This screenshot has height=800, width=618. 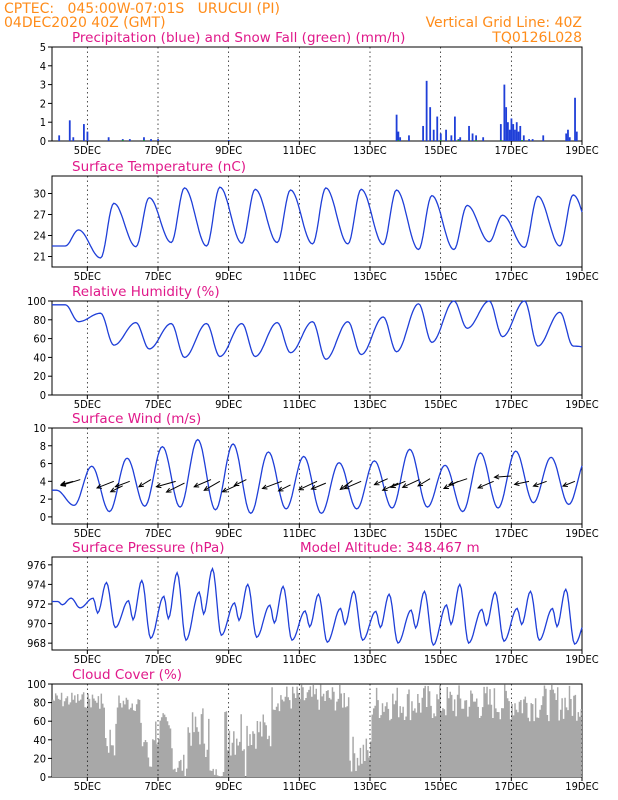 What do you see at coordinates (43, 85) in the screenshot?
I see `precip-ytick-label: 3` at bounding box center [43, 85].